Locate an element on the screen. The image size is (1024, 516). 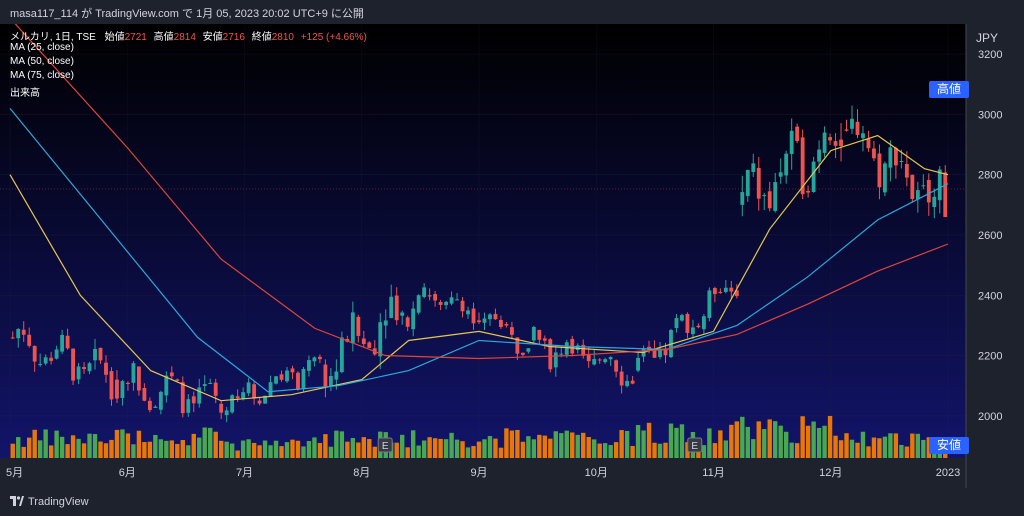
currency-label: JPY is located at coordinates (987, 38).